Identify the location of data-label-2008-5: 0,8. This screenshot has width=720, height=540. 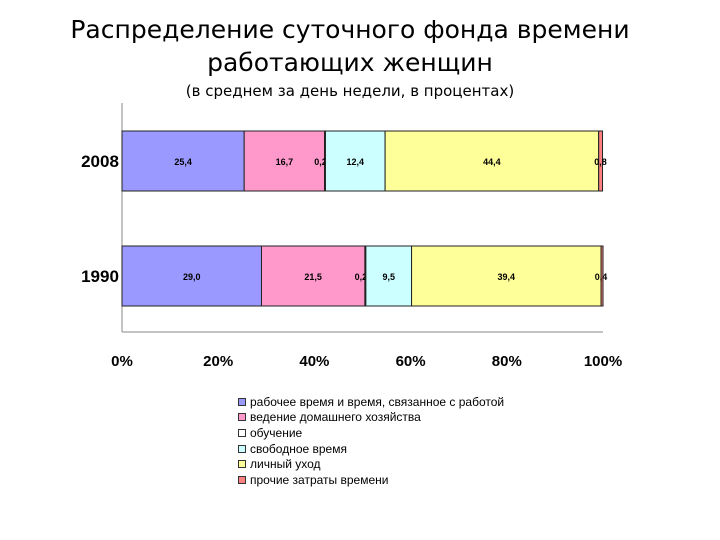
(600, 162).